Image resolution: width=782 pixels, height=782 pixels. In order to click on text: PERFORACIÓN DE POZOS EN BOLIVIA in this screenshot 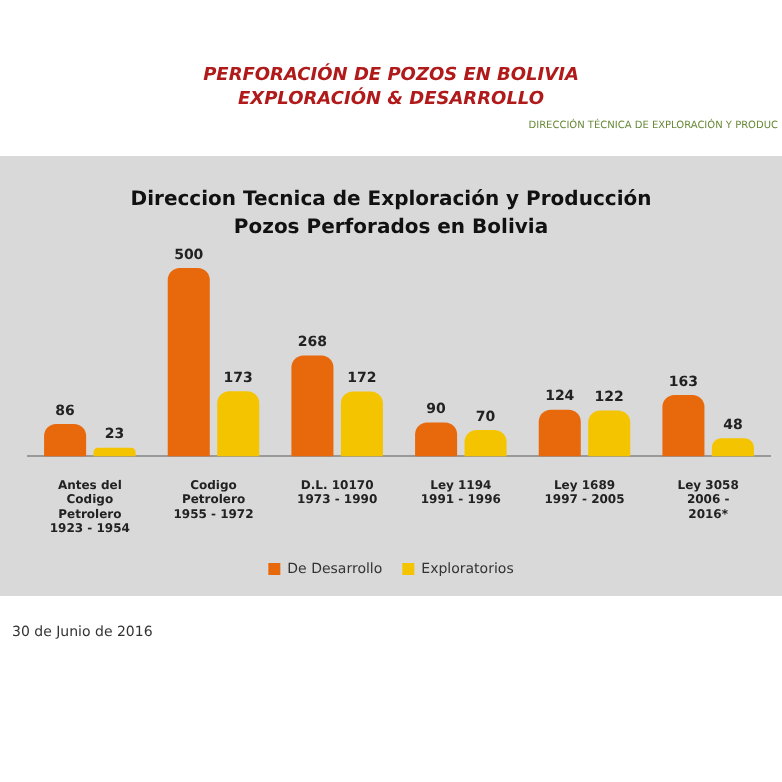, I will do `click(391, 75)`.